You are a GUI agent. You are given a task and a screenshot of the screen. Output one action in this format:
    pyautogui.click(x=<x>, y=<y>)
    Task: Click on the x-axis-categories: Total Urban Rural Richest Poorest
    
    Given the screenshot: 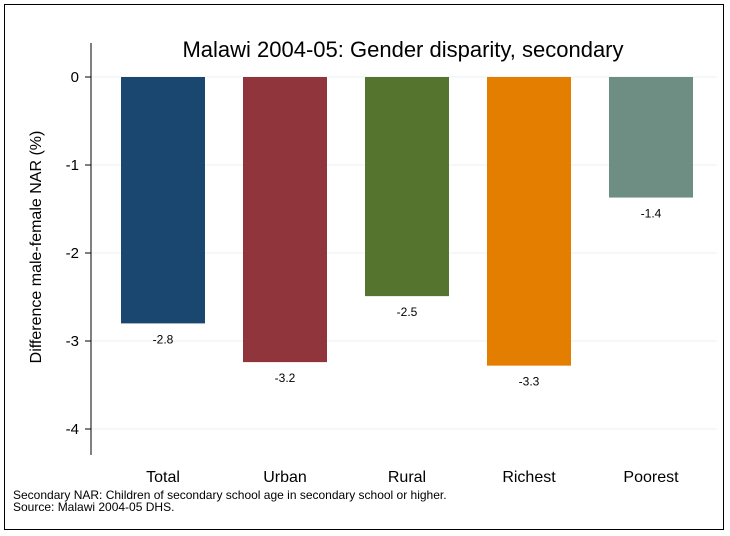 What is the action you would take?
    pyautogui.click(x=412, y=477)
    